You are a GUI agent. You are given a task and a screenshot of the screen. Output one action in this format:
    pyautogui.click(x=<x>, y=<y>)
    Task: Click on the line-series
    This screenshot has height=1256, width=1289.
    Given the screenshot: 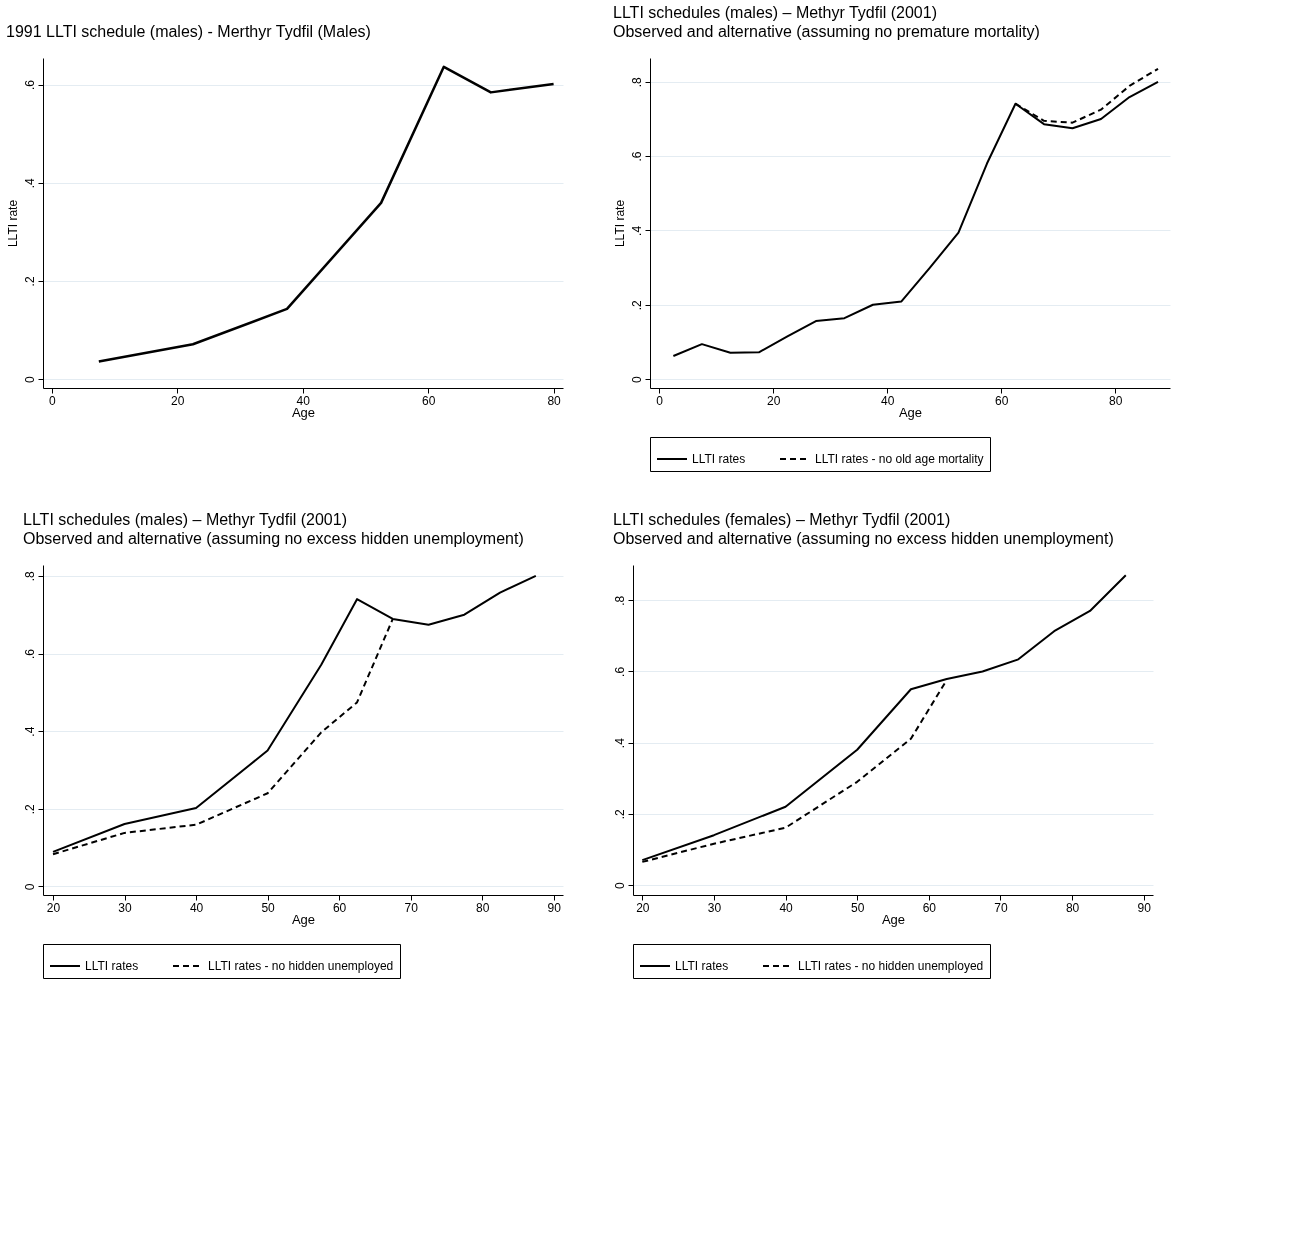 What is the action you would take?
    pyautogui.click(x=326, y=214)
    